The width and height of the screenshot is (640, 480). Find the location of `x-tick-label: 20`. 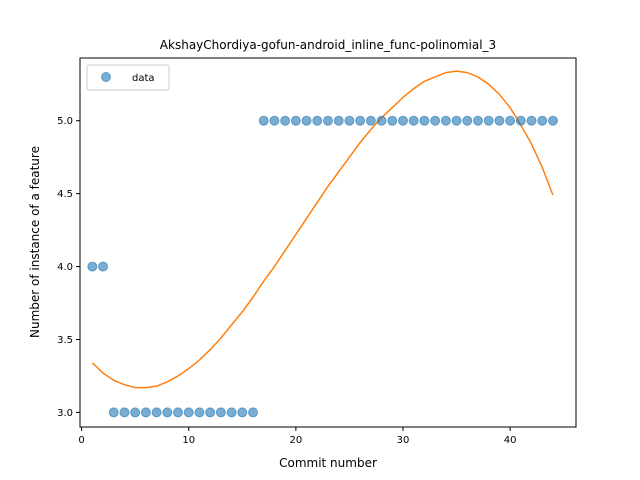

x-tick-label: 20 is located at coordinates (295, 440).